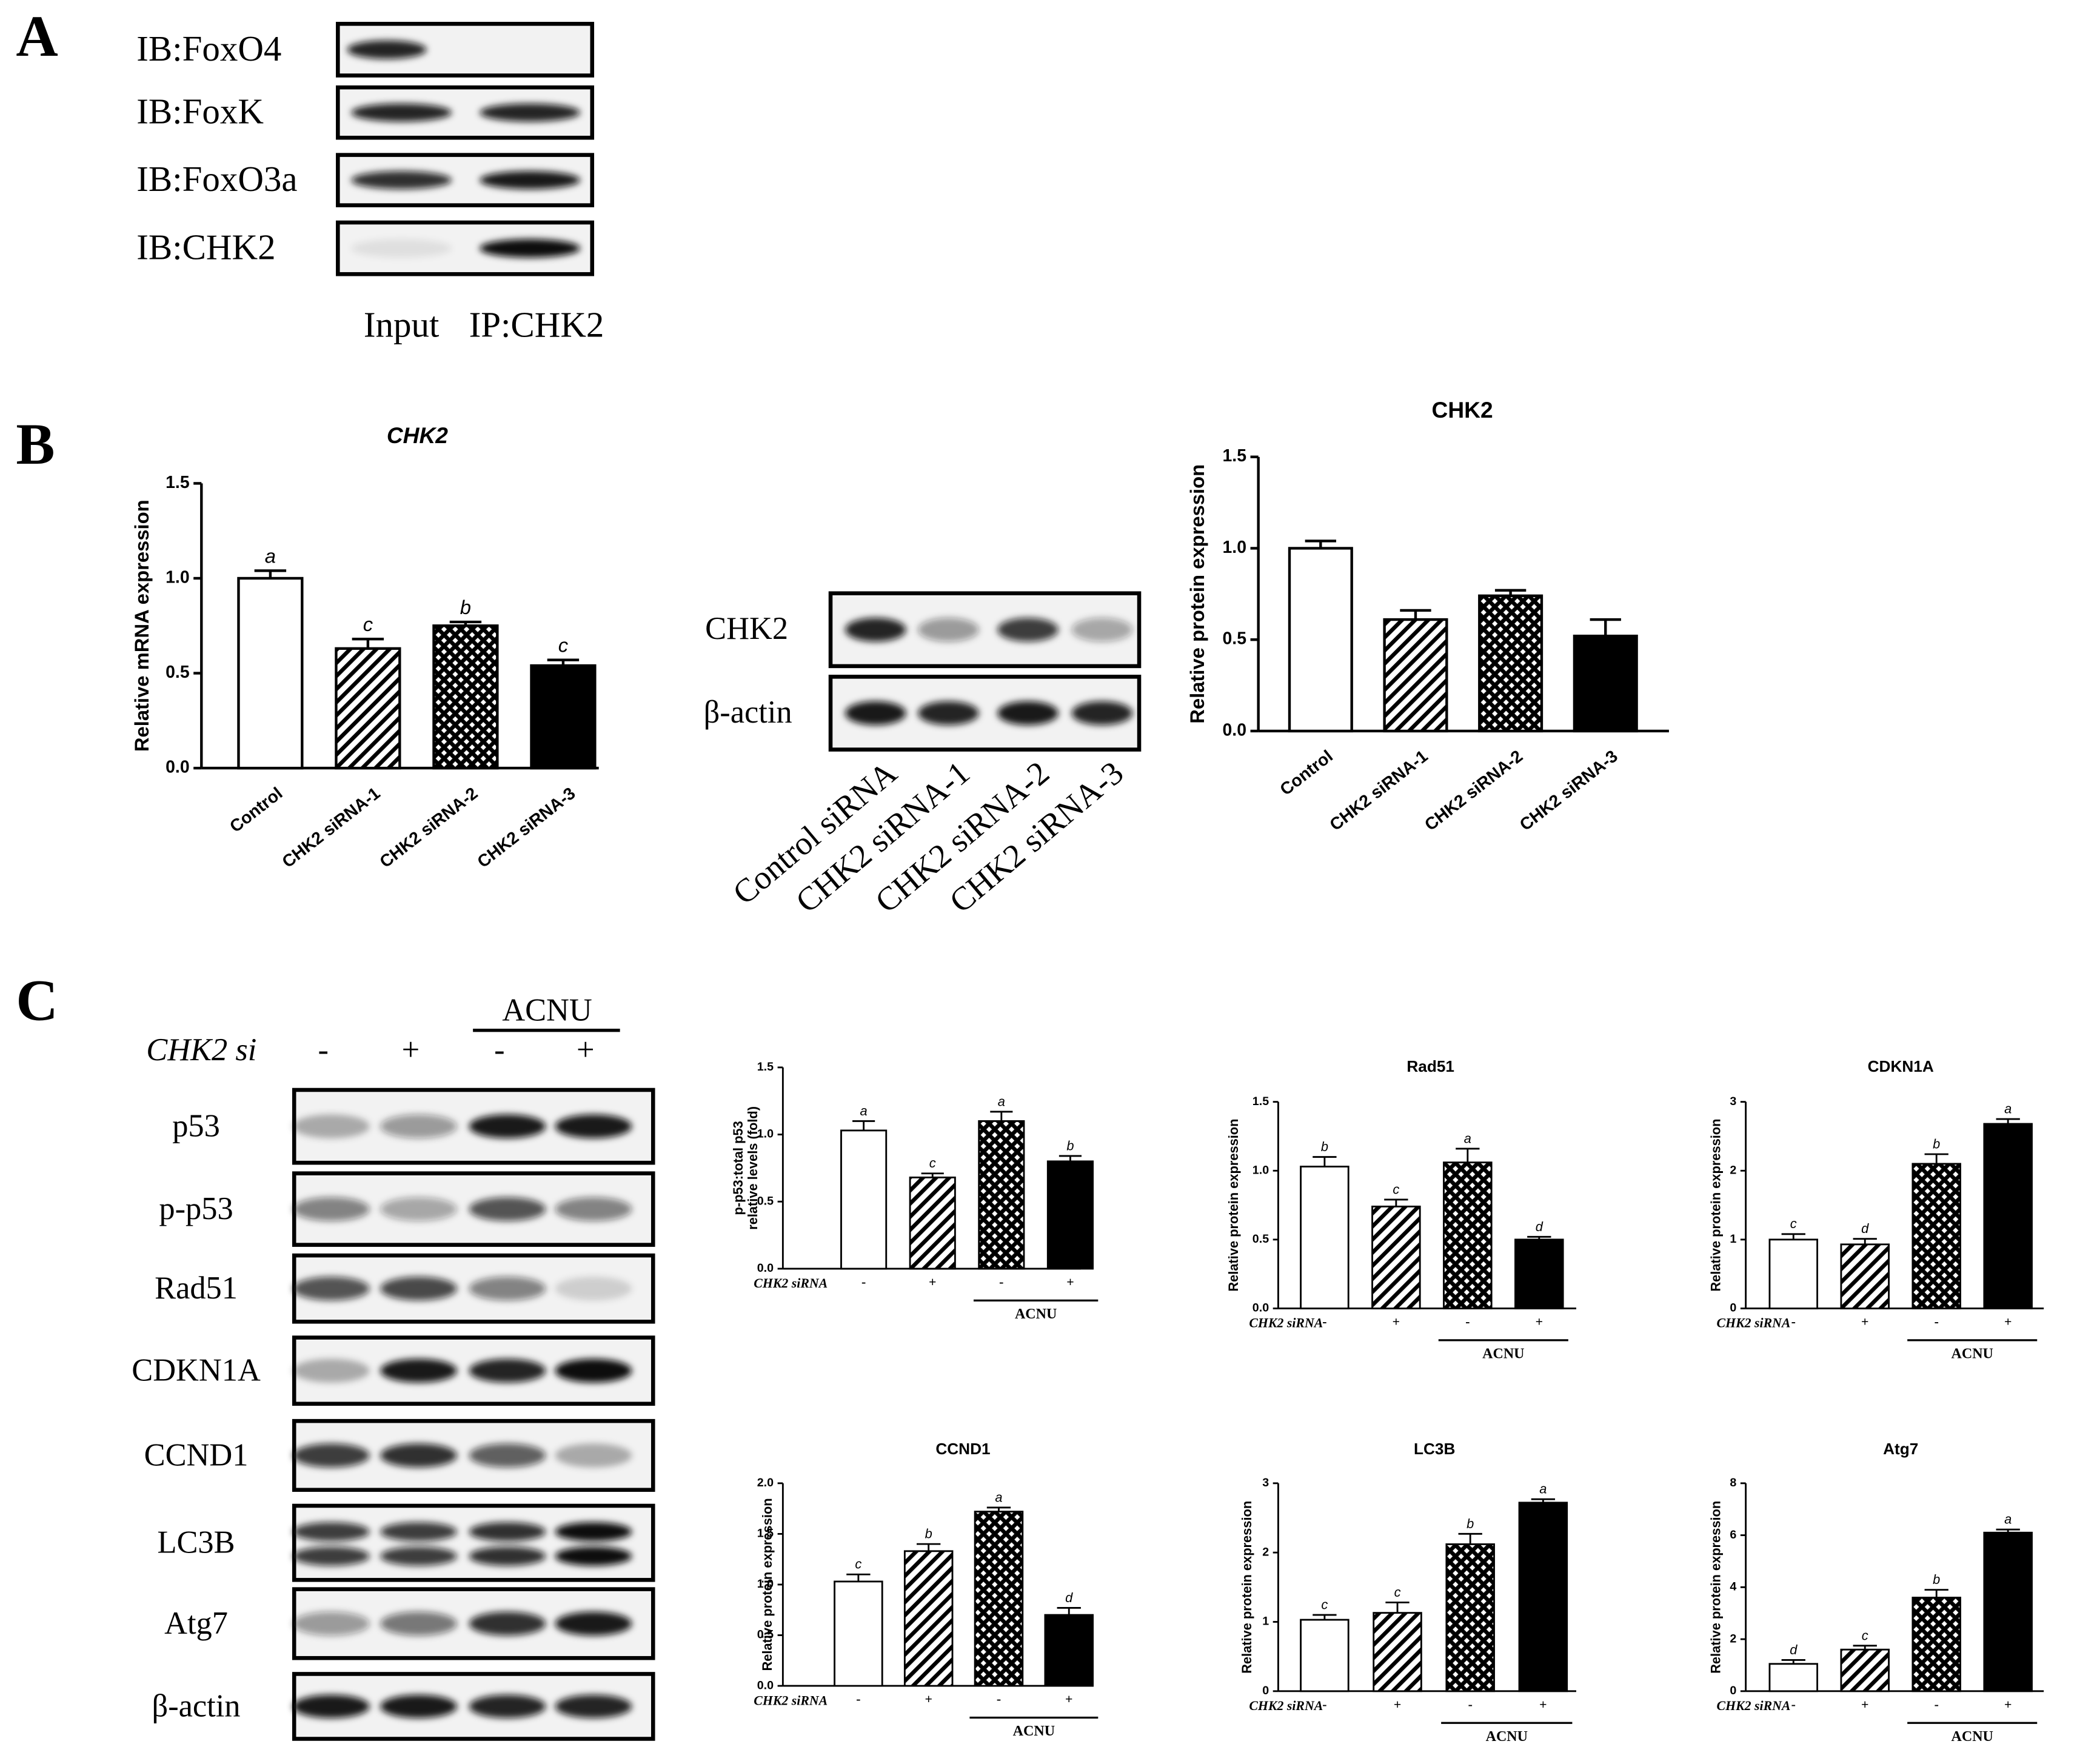 This screenshot has width=2077, height=1764. I want to click on chart-title: CCND1, so click(962, 1449).